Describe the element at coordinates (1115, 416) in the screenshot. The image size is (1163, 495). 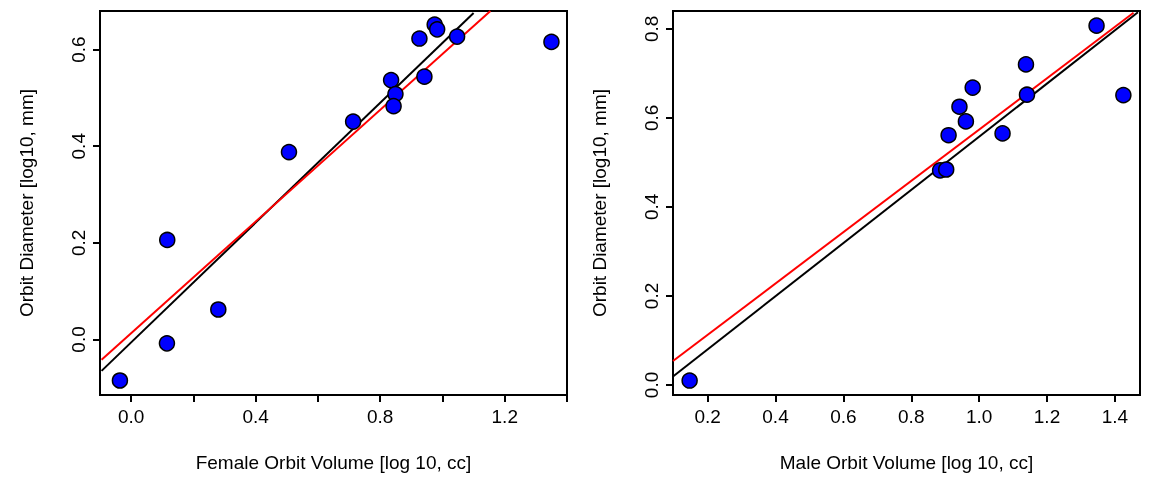
I see `x-tick-label: 1.4` at that location.